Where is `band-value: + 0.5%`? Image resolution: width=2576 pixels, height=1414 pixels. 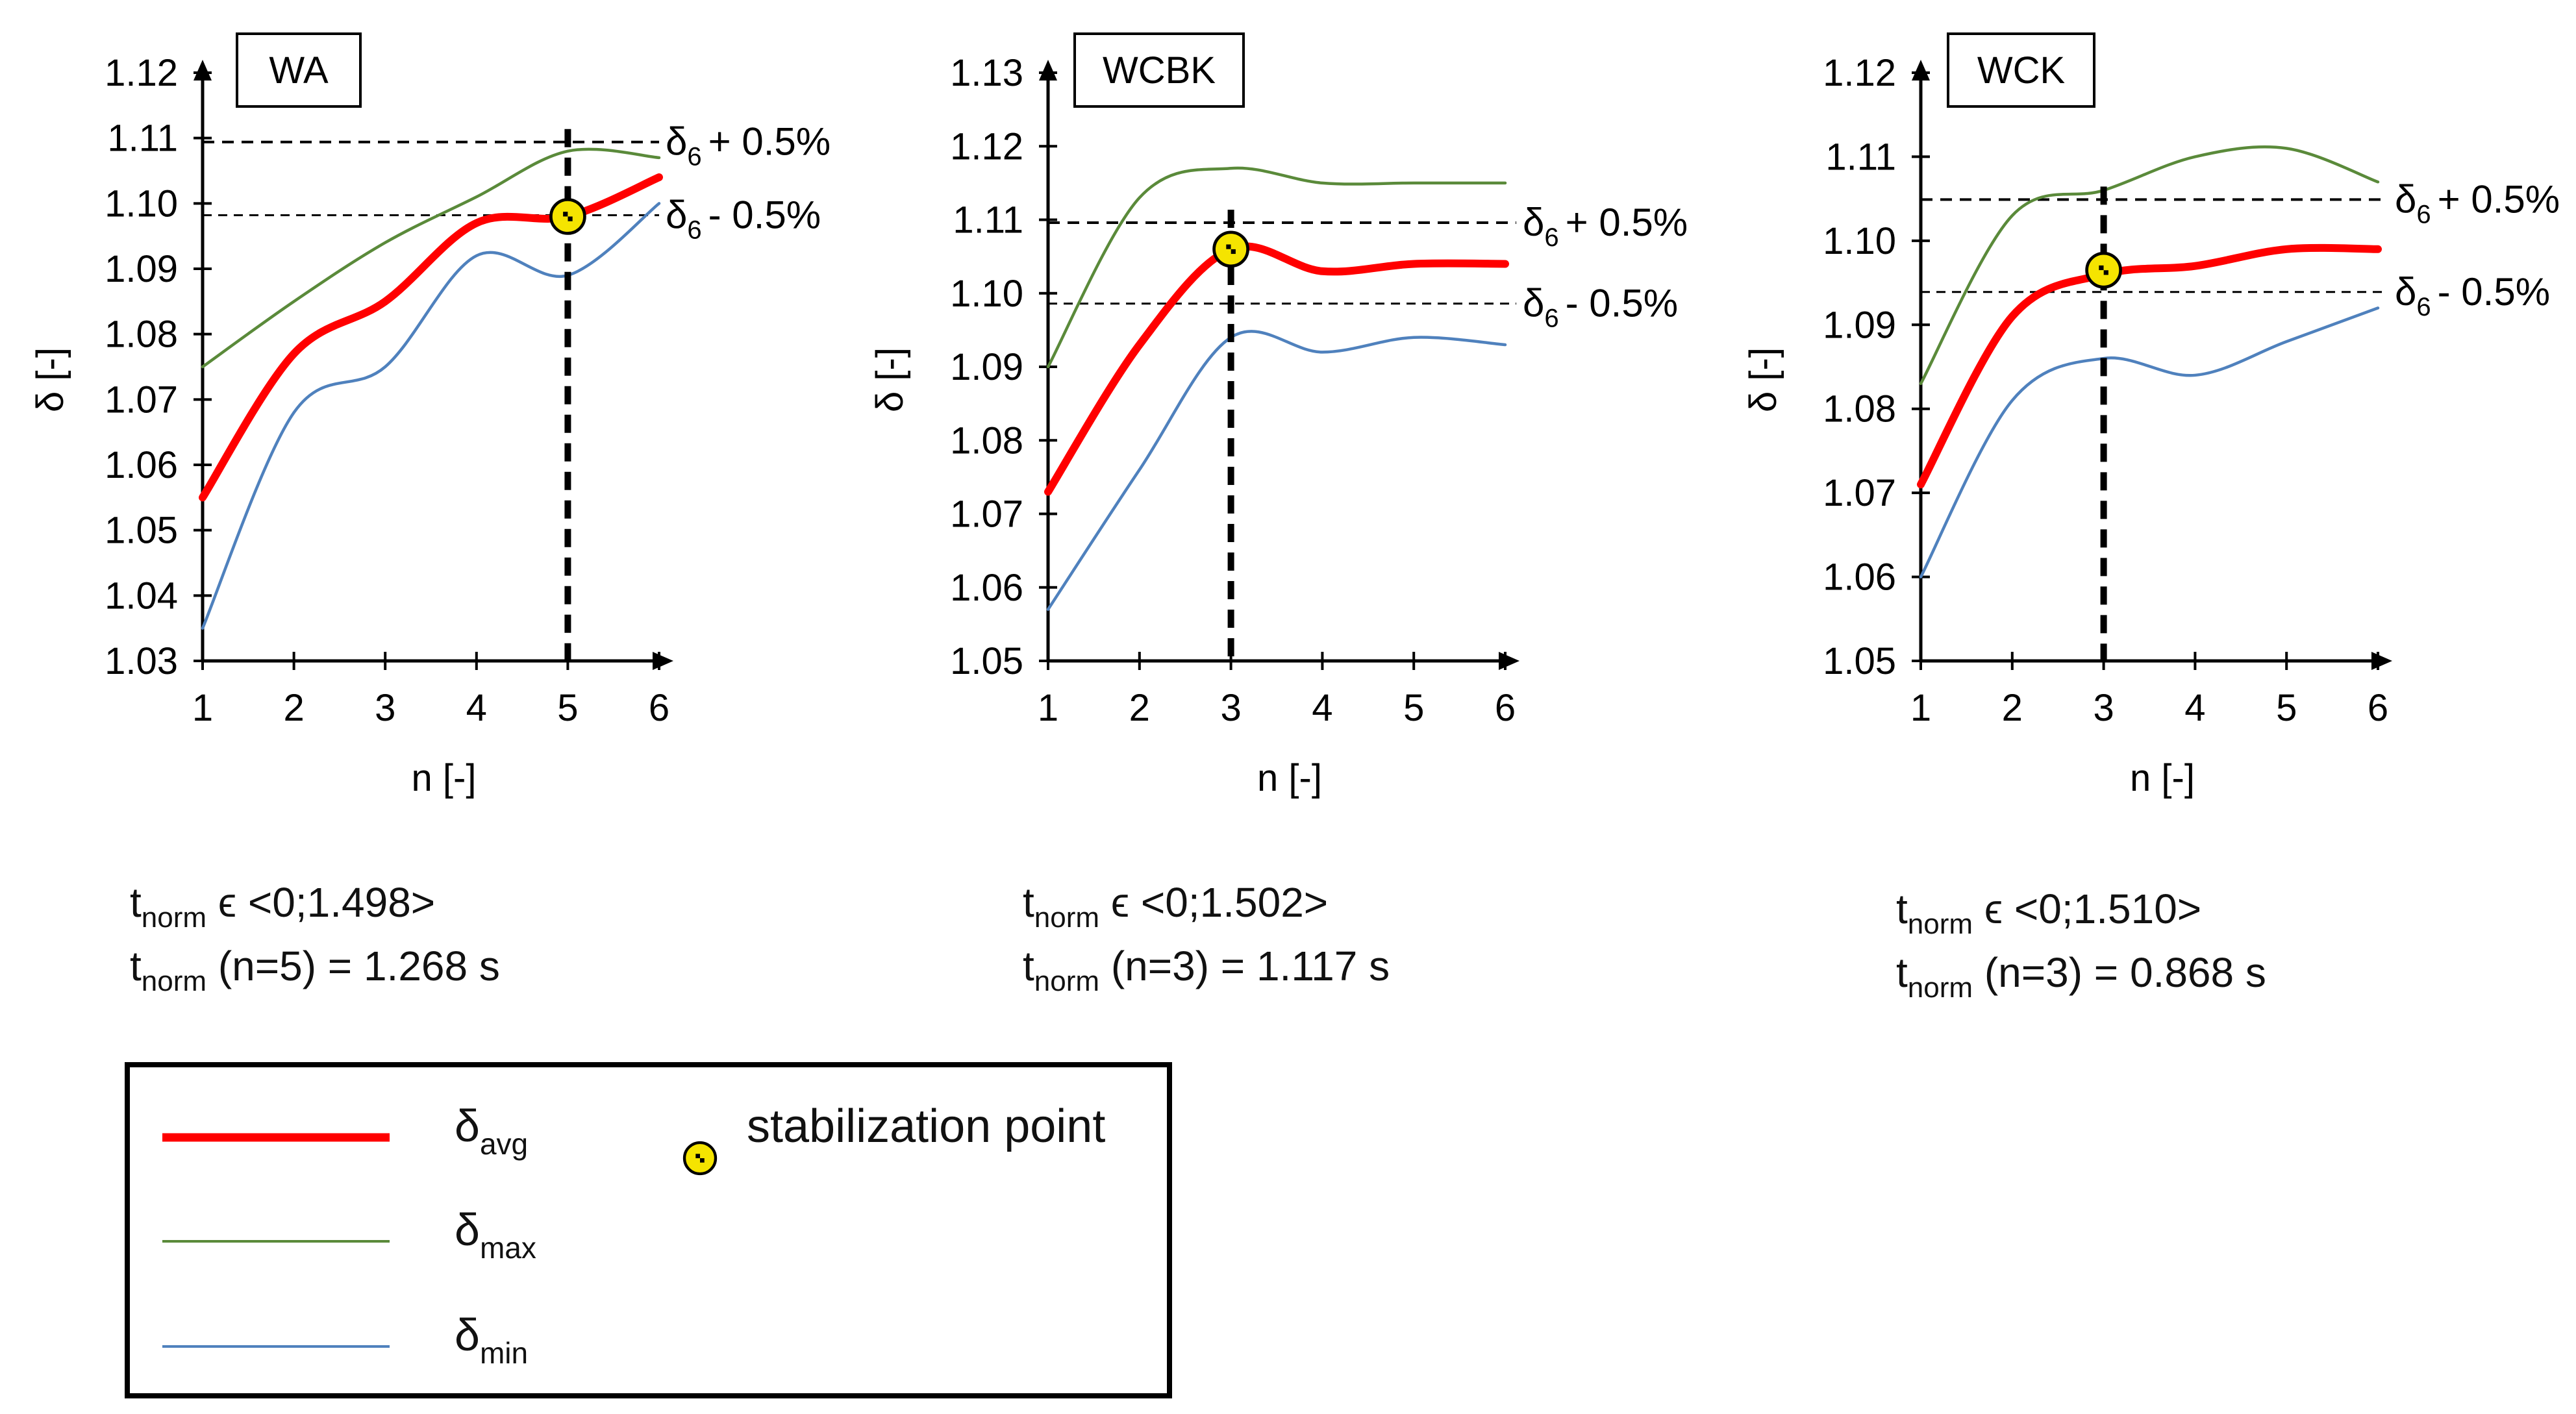
band-value: + 0.5% is located at coordinates (769, 142).